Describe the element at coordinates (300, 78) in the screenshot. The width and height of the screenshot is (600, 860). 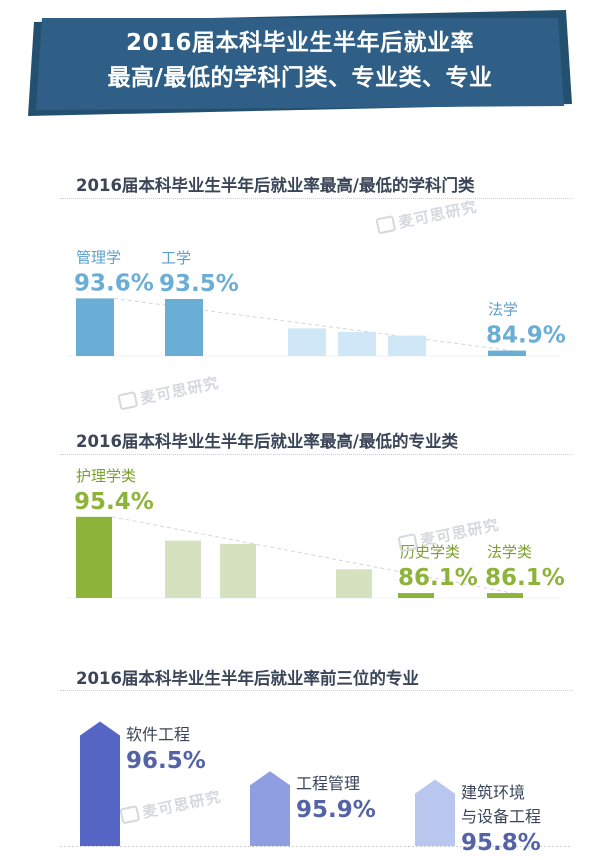
I see `header-title-line2: 最高/最低的学科门类、专业类、专业` at that location.